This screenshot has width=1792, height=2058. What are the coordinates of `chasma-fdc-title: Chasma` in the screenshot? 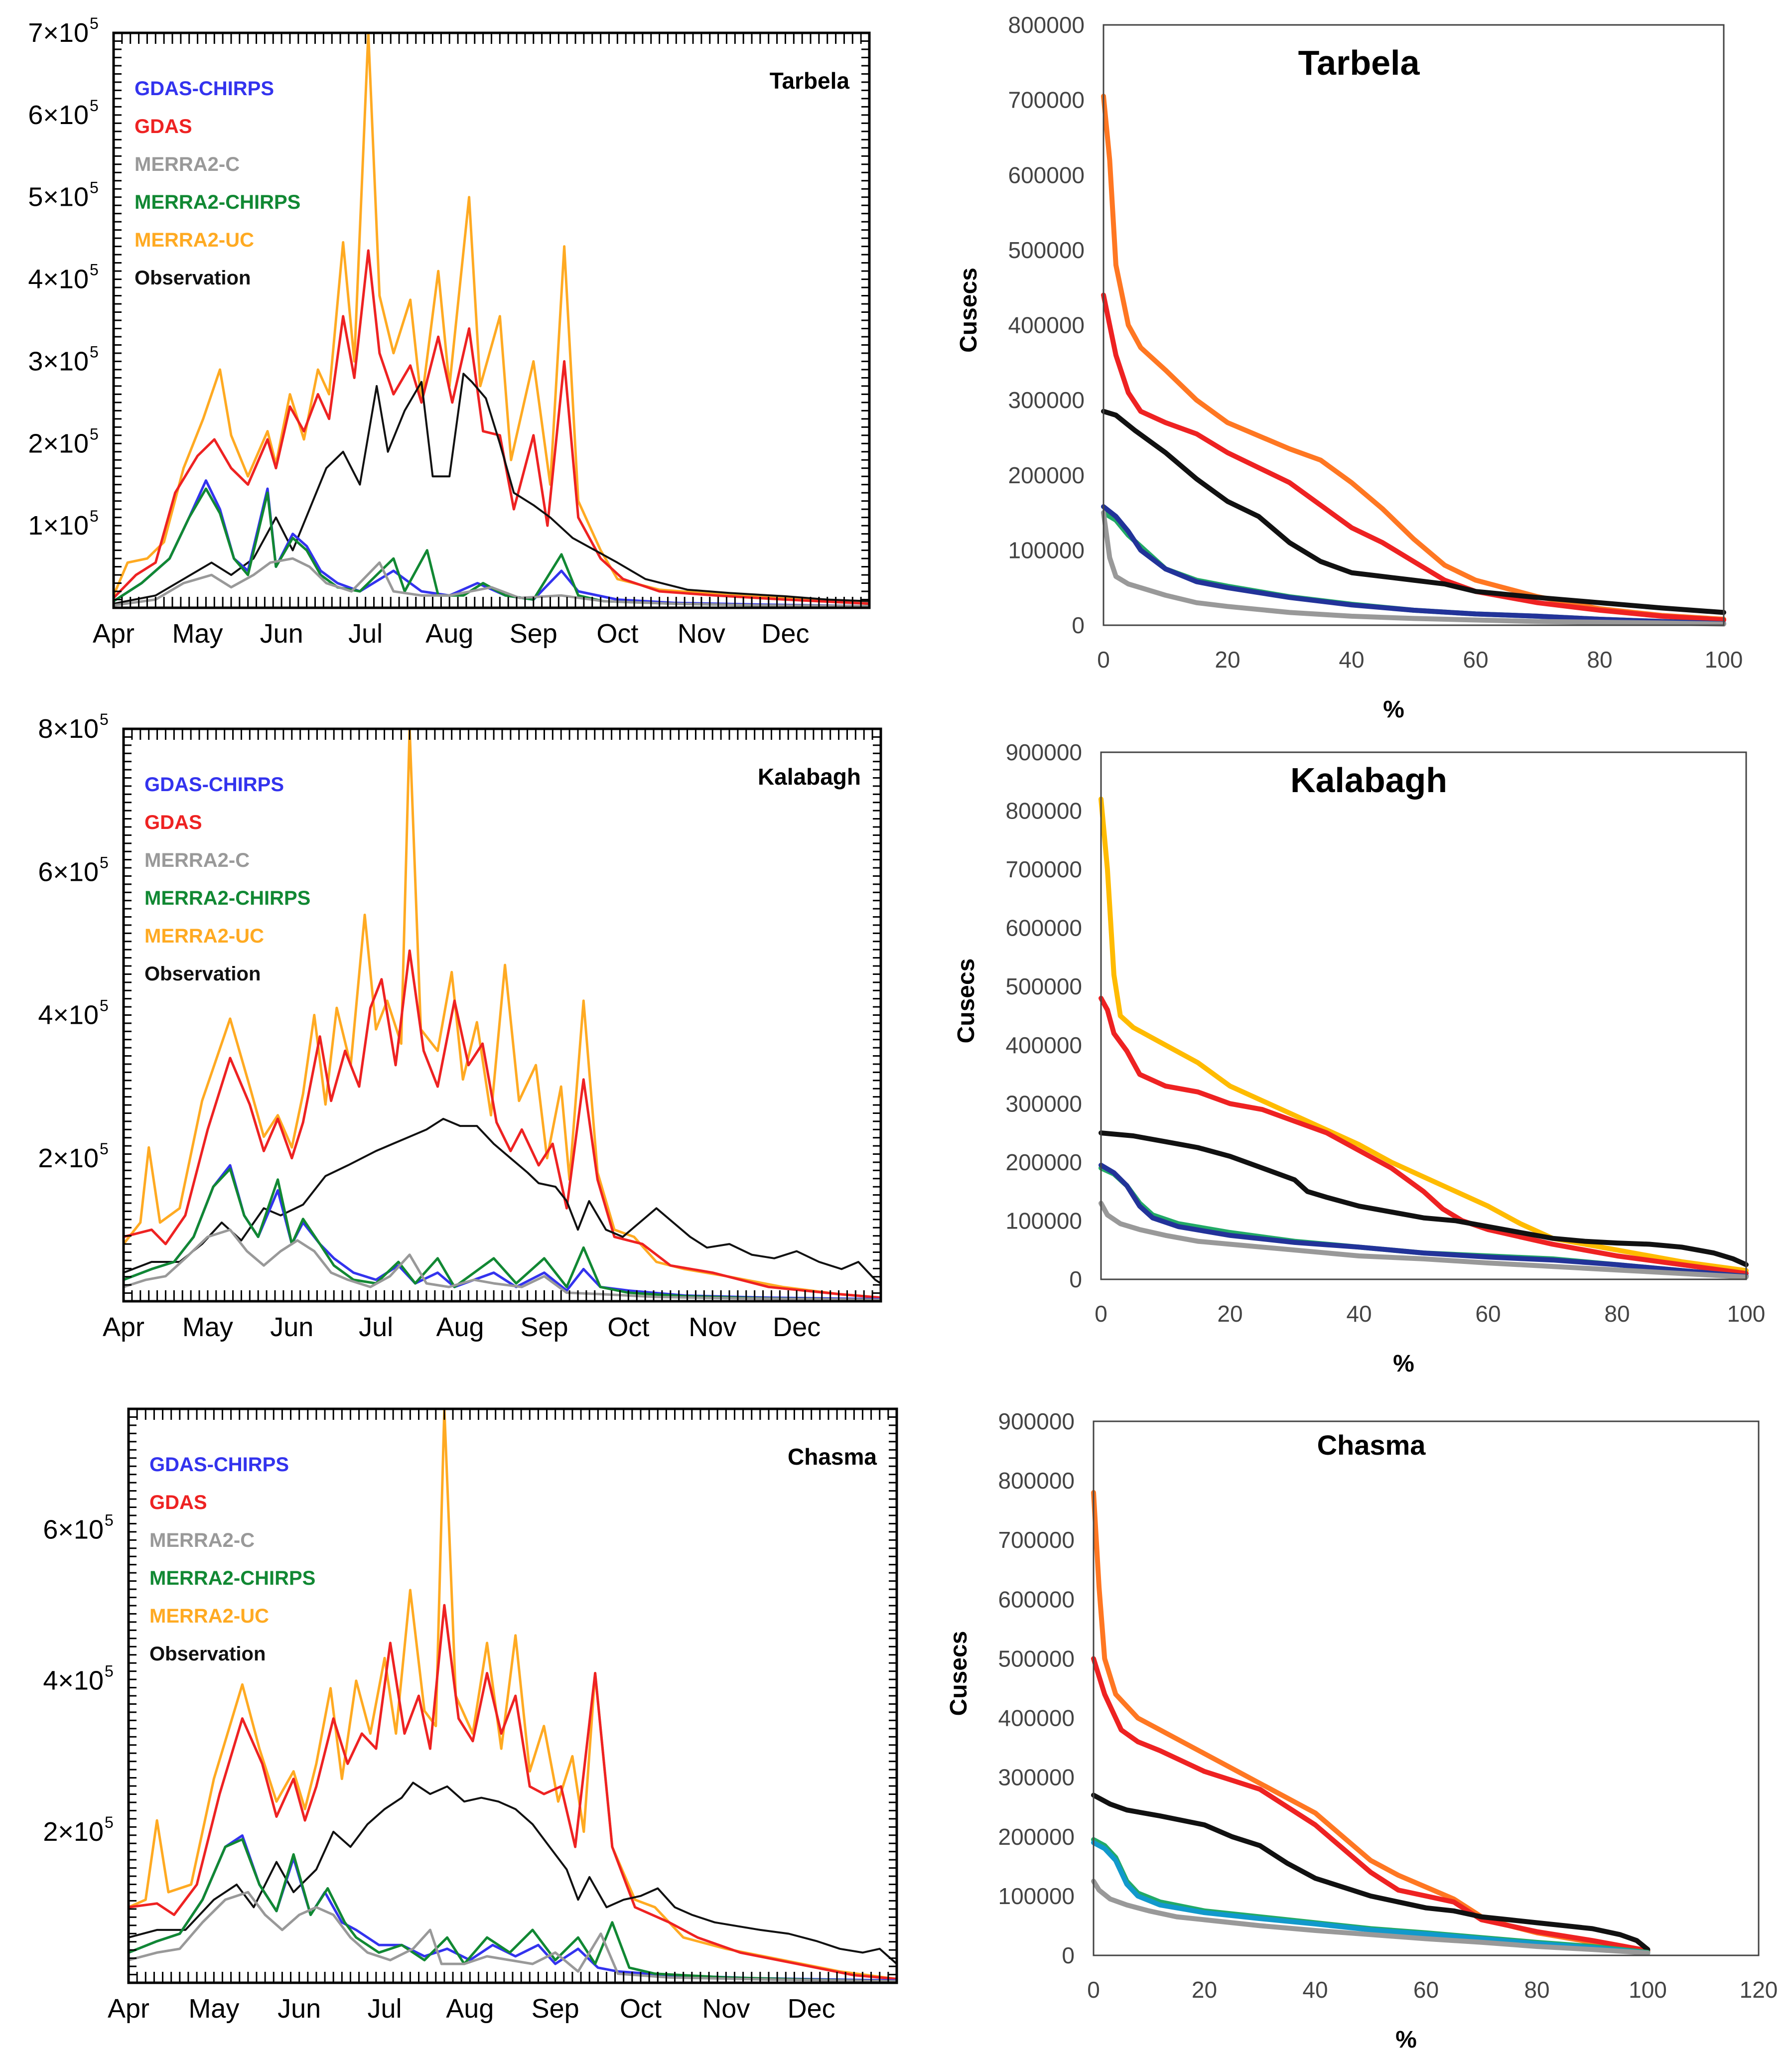 It's located at (1371, 1445).